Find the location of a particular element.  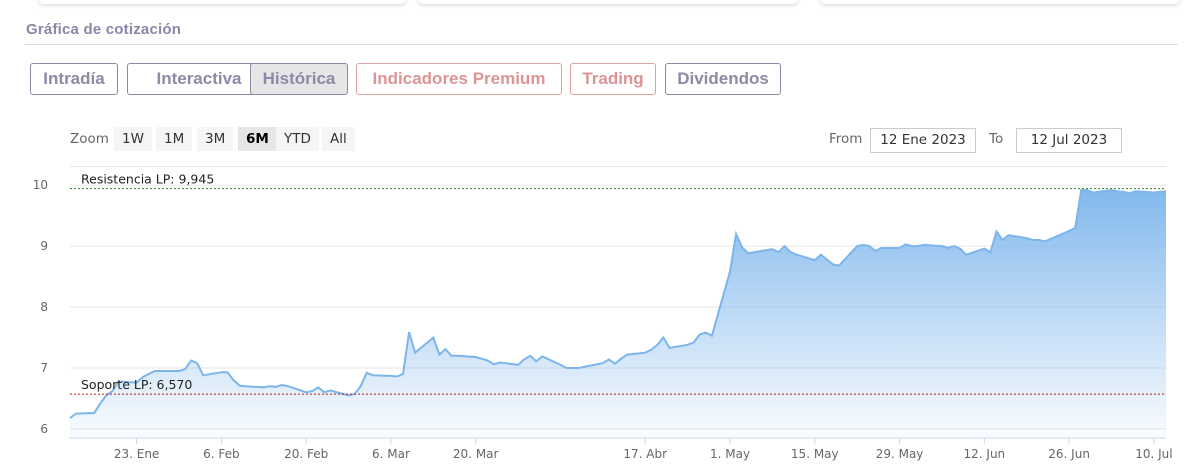

section-title: Gráfica de cotización is located at coordinates (104, 29).